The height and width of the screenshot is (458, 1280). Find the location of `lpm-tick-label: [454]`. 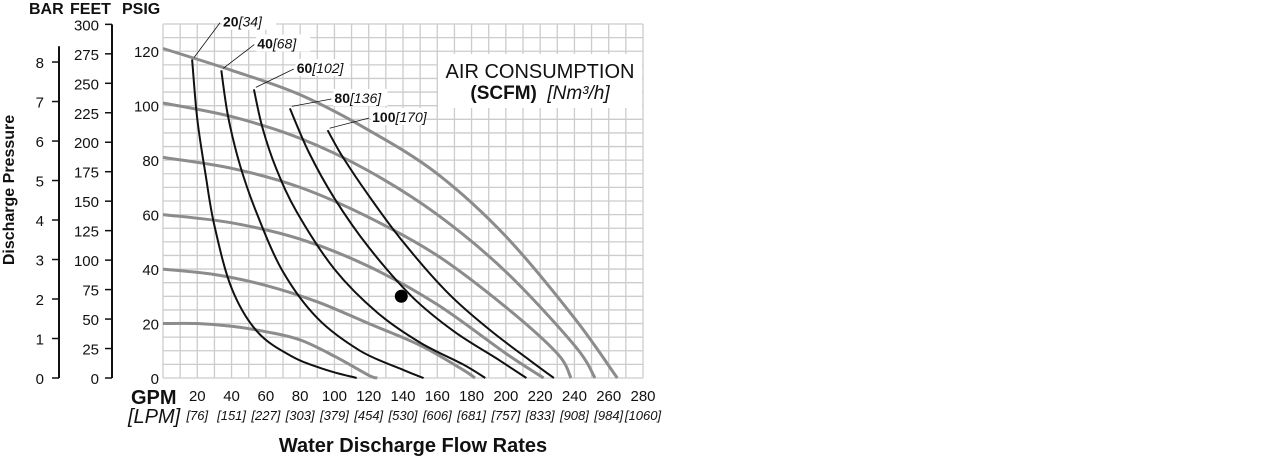

lpm-tick-label: [454] is located at coordinates (368, 415).